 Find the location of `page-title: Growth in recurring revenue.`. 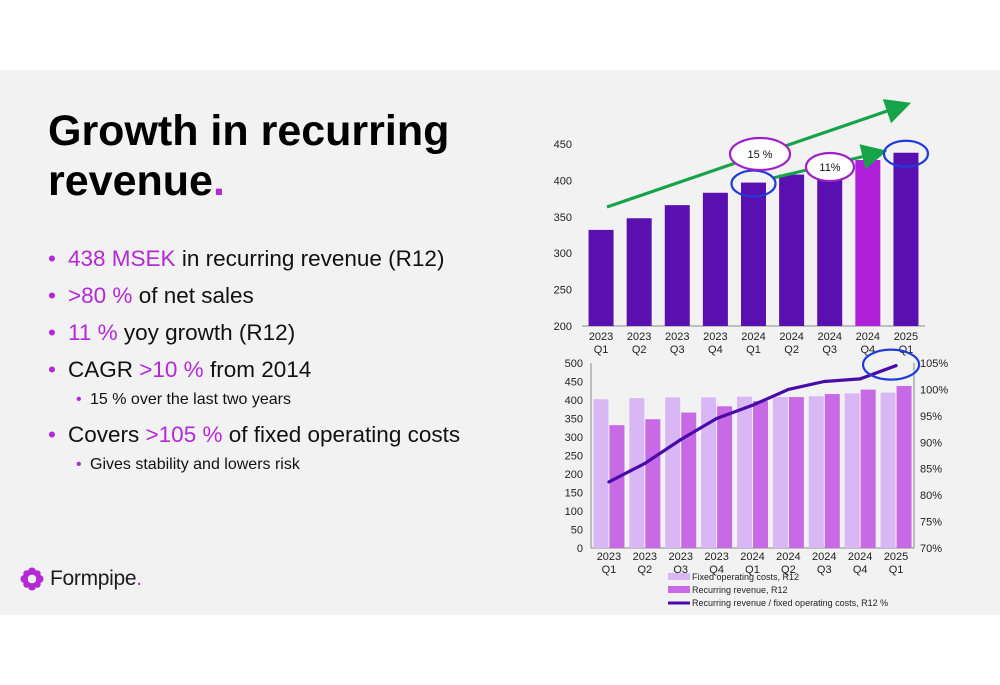

page-title: Growth in recurring revenue. is located at coordinates (248, 156).